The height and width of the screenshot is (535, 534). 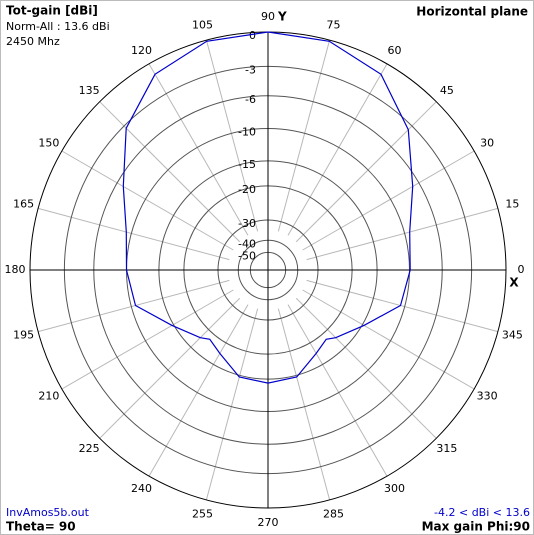 What do you see at coordinates (247, 164) in the screenshot?
I see `r-tick-label: -15` at bounding box center [247, 164].